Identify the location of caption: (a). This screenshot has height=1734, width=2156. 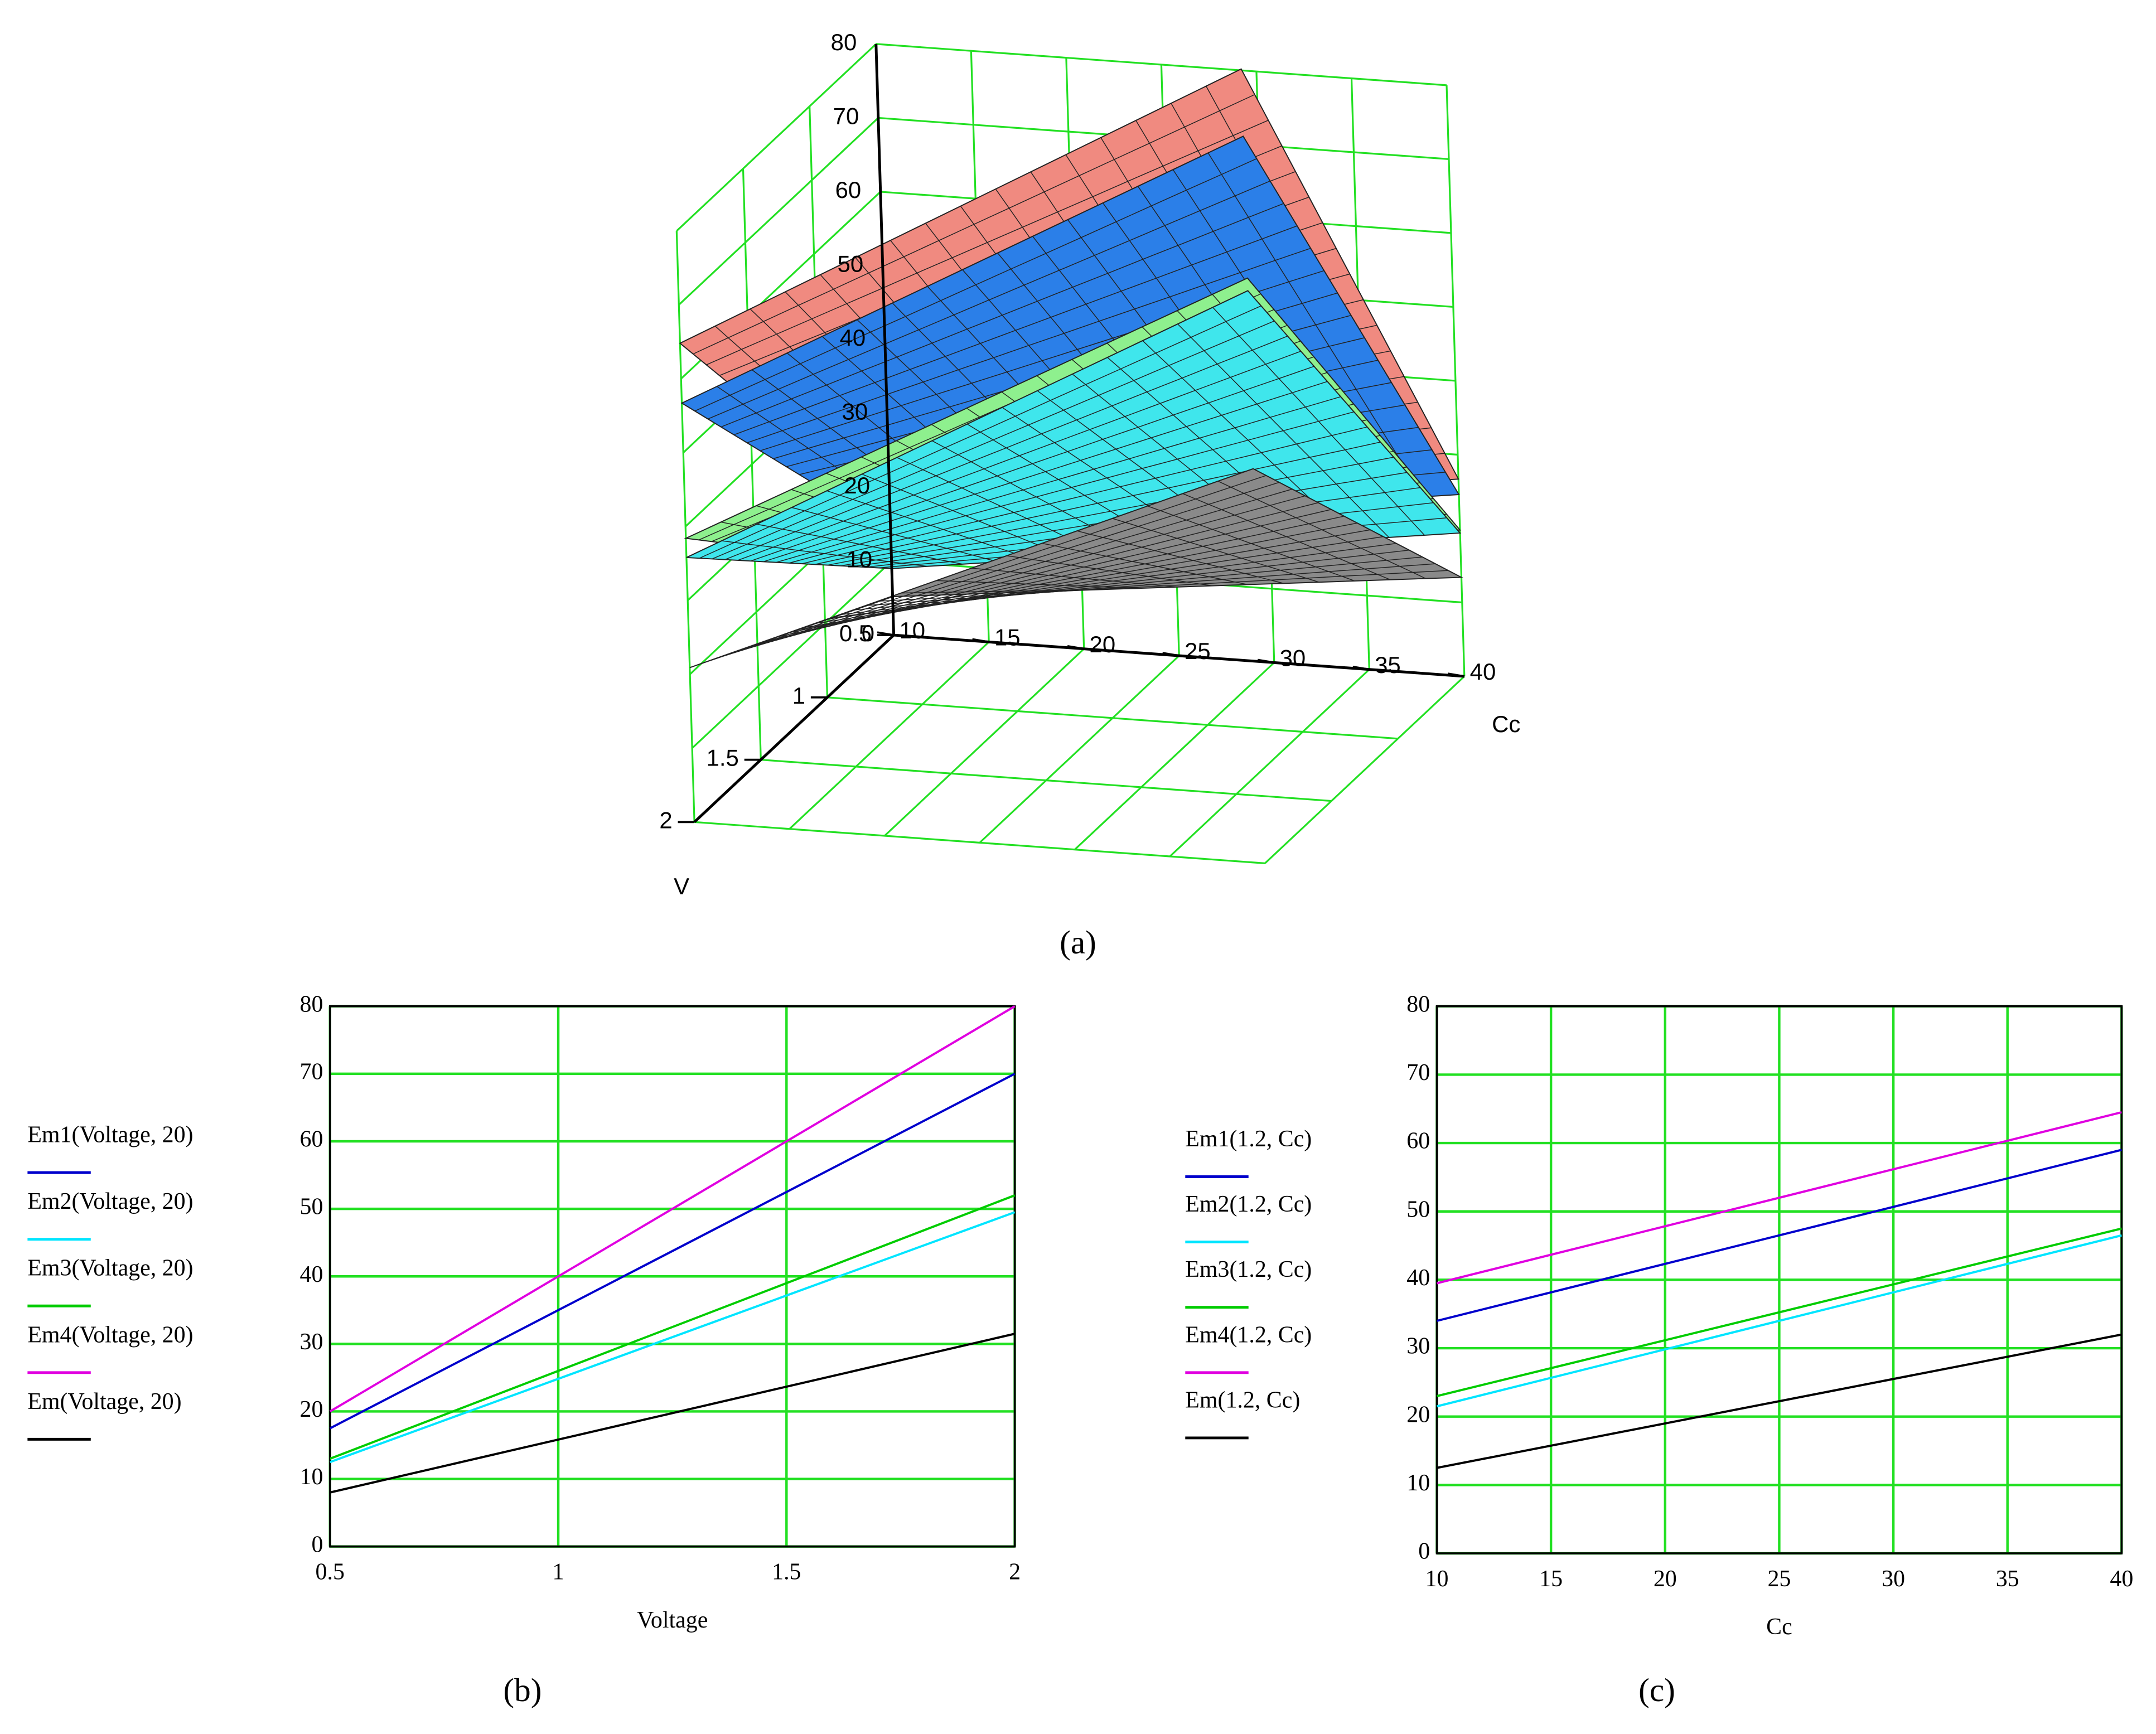
(1078, 942).